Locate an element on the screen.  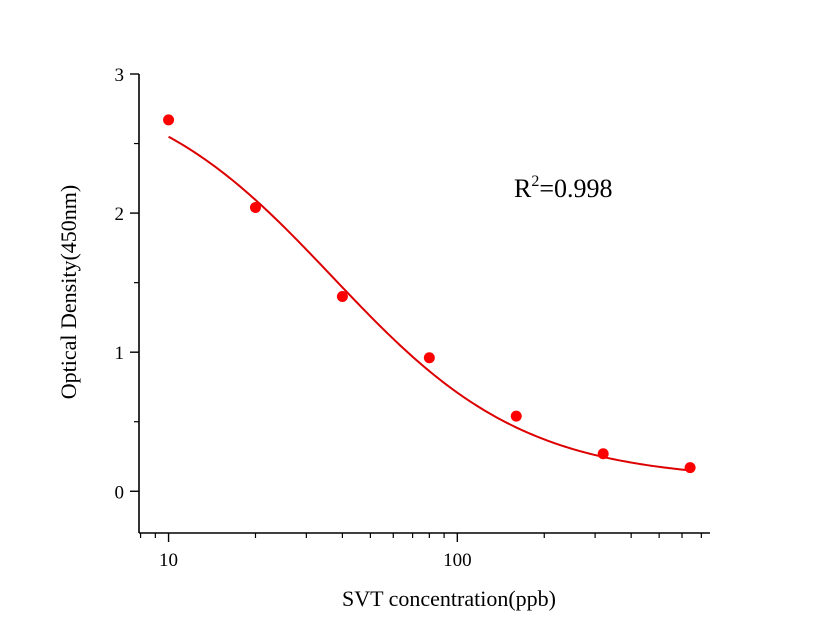
y-axis-title: Optical Density(450nm) is located at coordinates (68, 292).